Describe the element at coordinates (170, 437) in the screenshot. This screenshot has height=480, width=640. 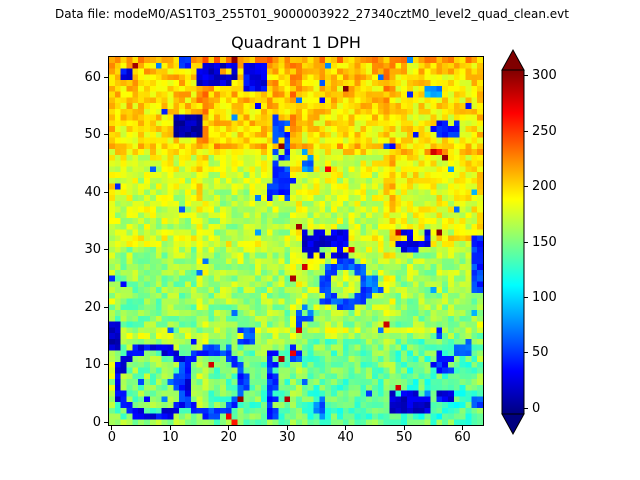
I see `x-tick-label: 10` at that location.